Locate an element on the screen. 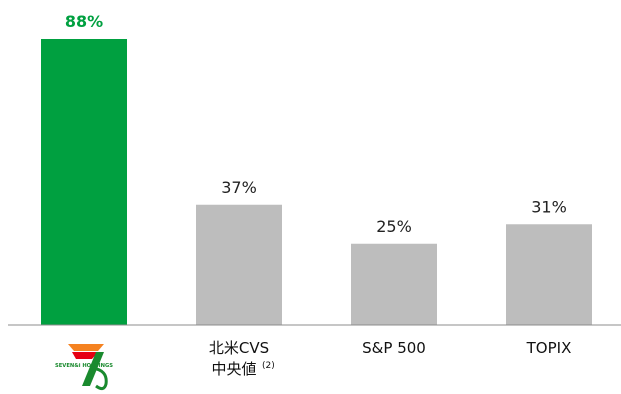 The height and width of the screenshot is (394, 621). value-label-4: 31% is located at coordinates (549, 206).